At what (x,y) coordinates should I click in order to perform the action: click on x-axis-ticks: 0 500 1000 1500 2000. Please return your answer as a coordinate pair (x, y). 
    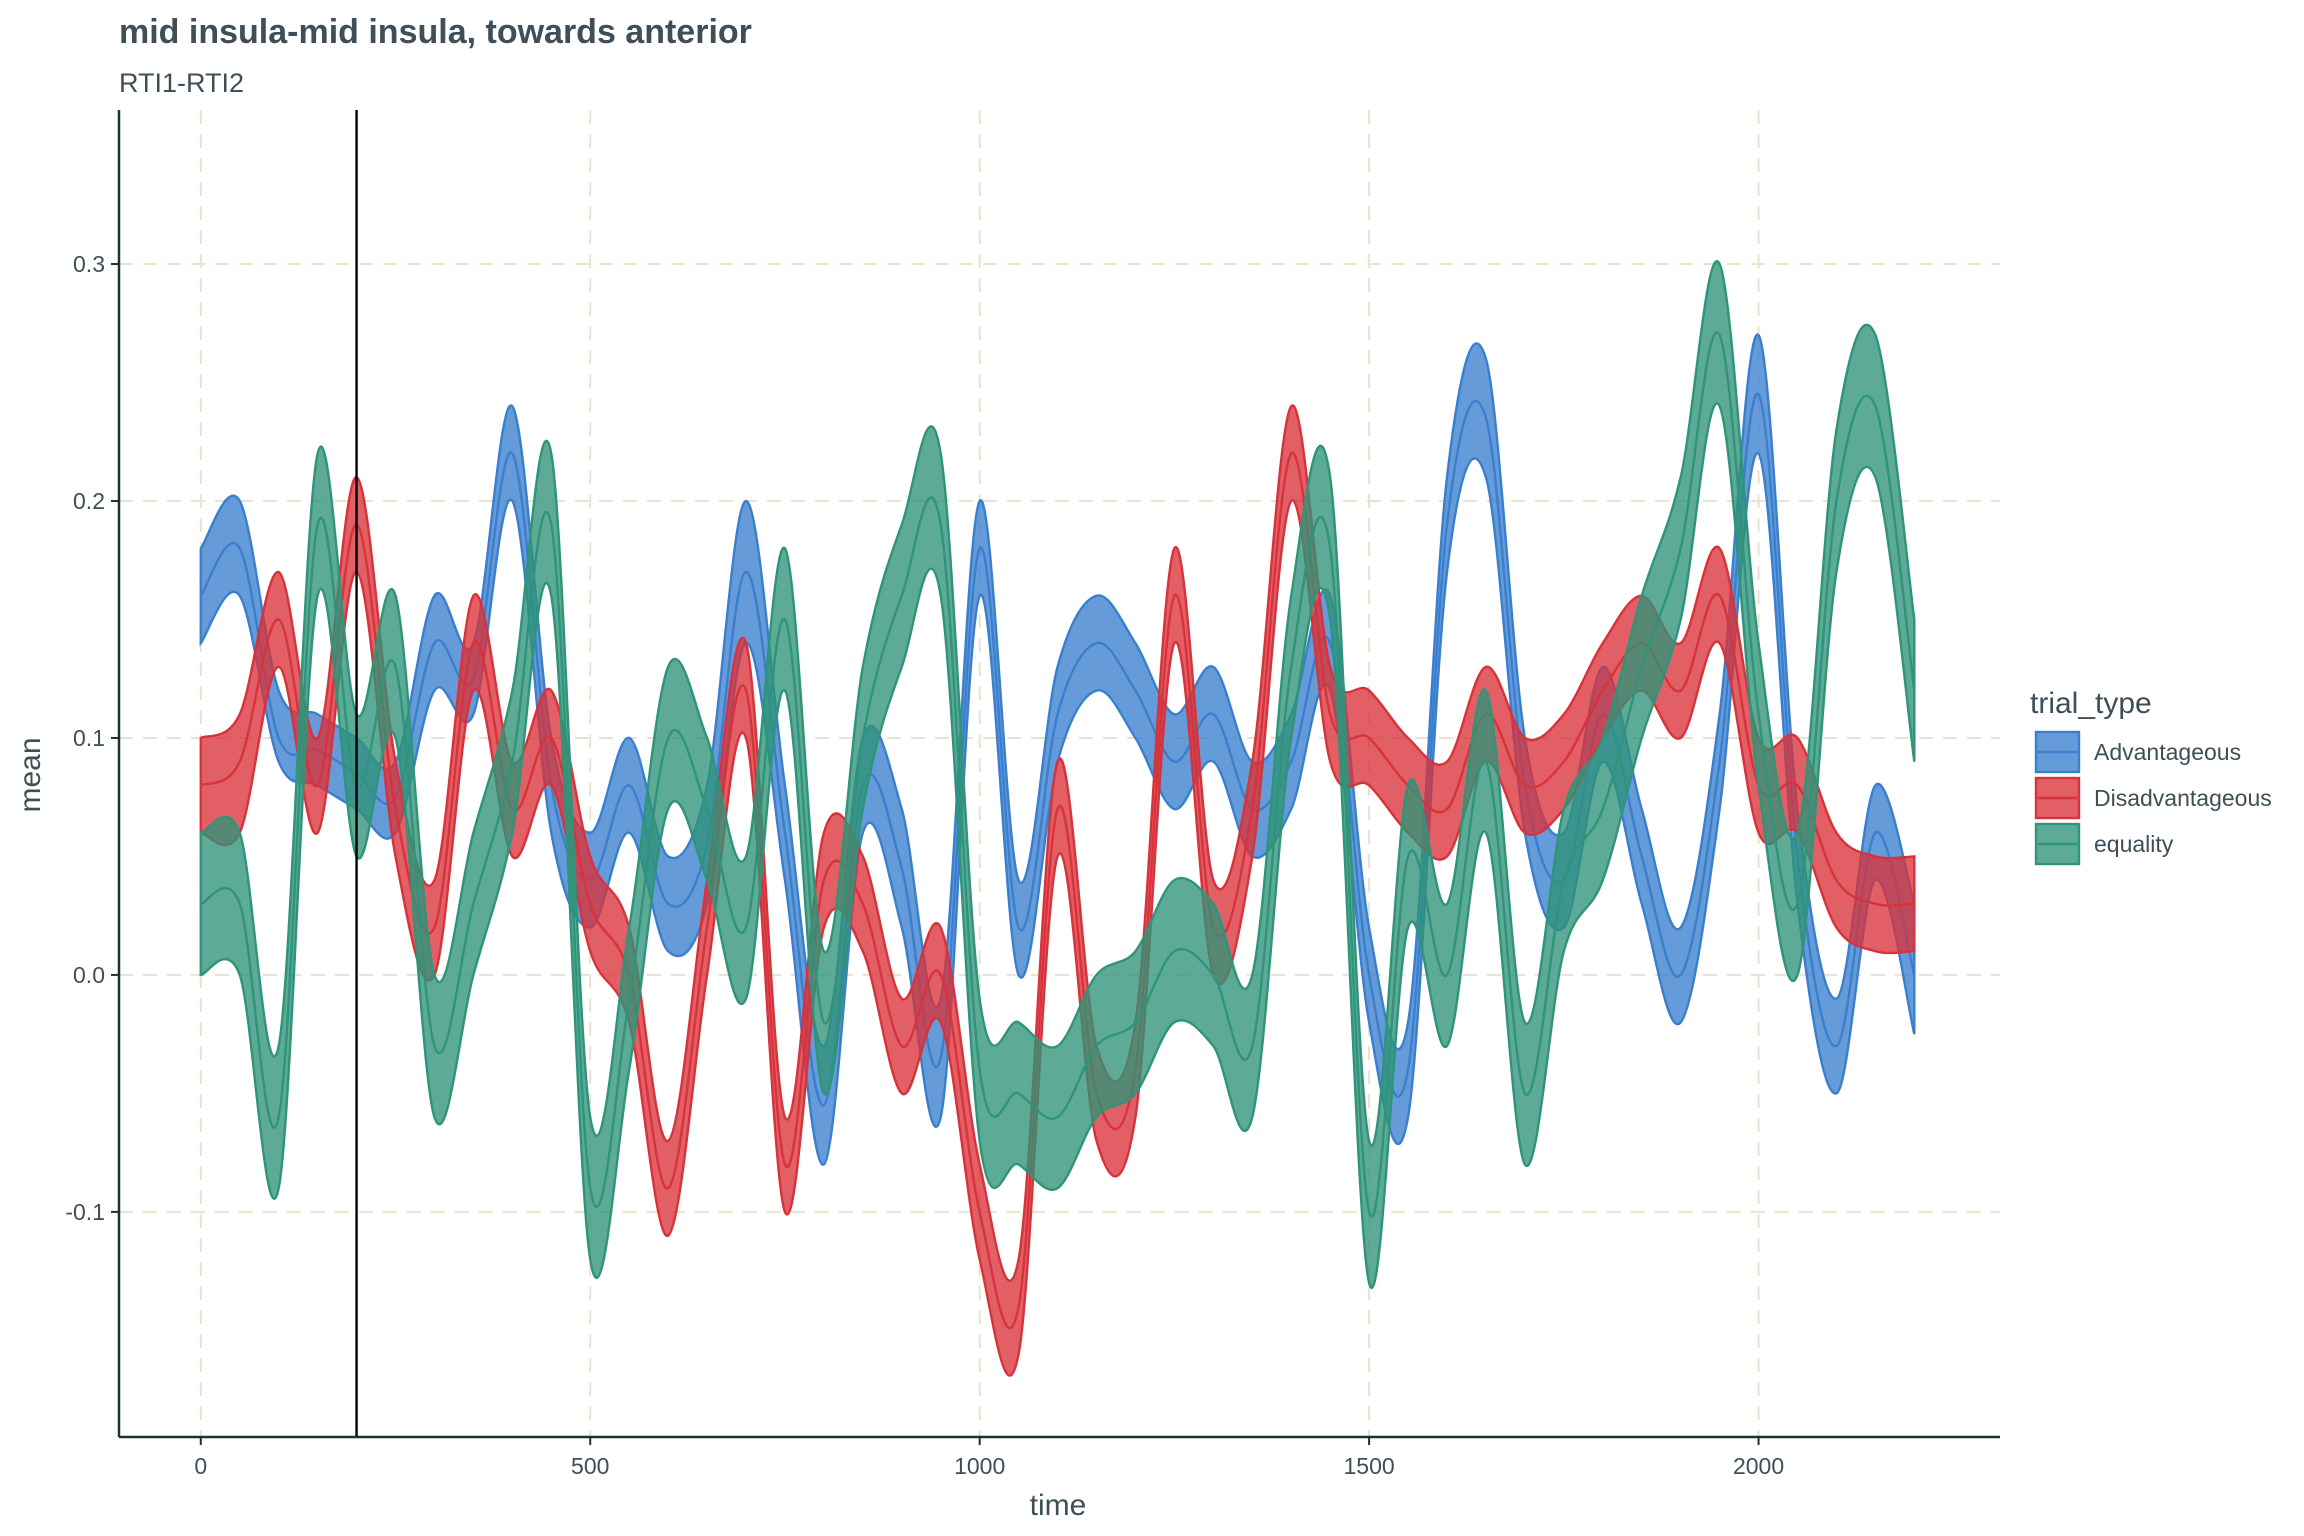
    Looking at the image, I should click on (989, 1458).